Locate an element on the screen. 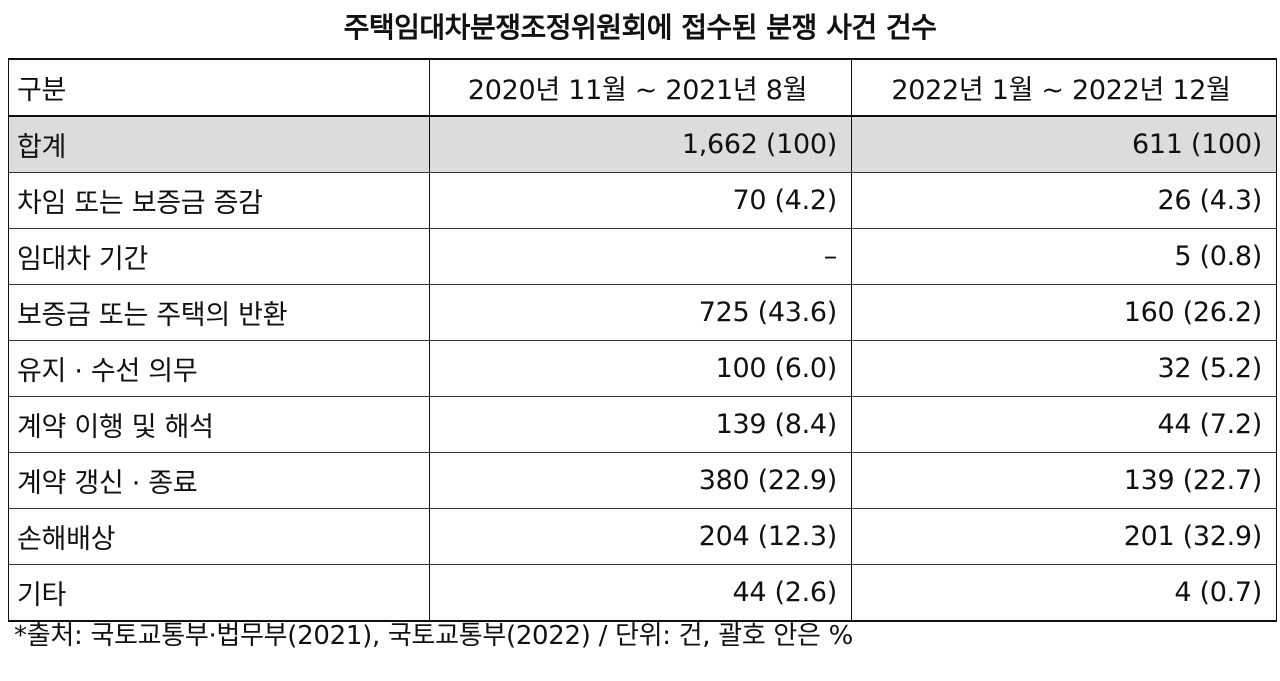  table-row: 유지 · 수선 의무 100 (6.0) 32 (5.2) is located at coordinates (642, 368).